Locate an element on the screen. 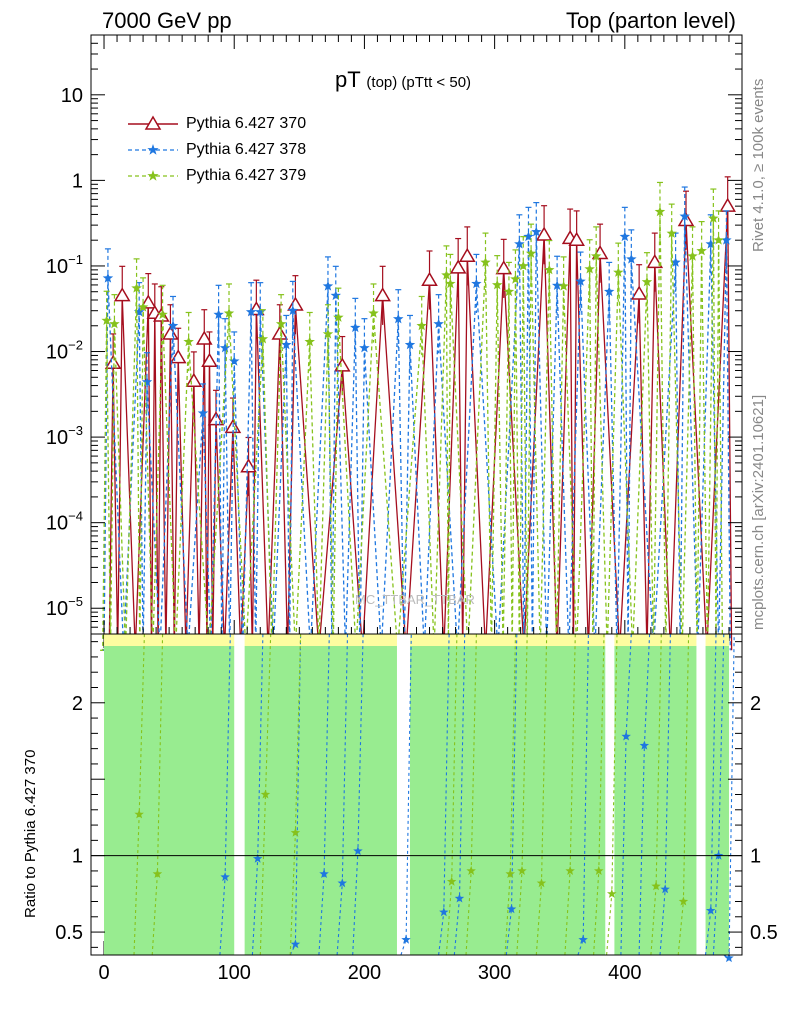 The height and width of the screenshot is (1024, 786). mcplots-label: mcplots.cern.ch [arXiv:2401.10621] is located at coordinates (758, 512).